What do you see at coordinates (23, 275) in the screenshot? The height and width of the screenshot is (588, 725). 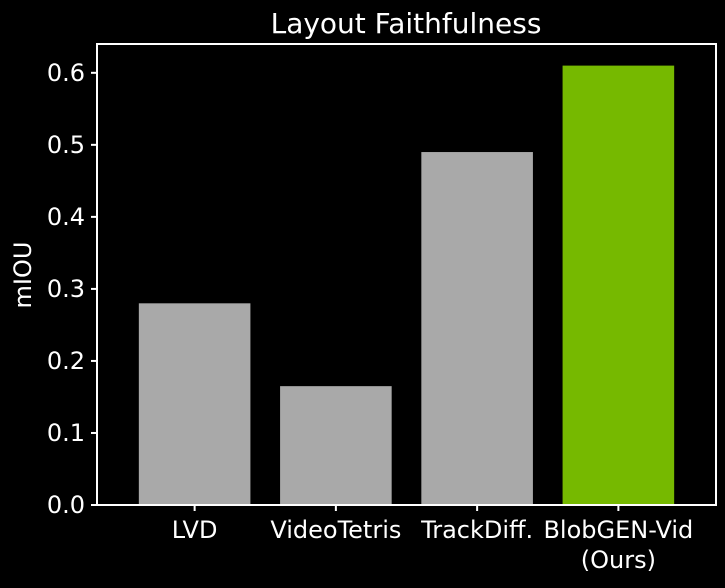 I see `y-axis-label: mIOU` at bounding box center [23, 275].